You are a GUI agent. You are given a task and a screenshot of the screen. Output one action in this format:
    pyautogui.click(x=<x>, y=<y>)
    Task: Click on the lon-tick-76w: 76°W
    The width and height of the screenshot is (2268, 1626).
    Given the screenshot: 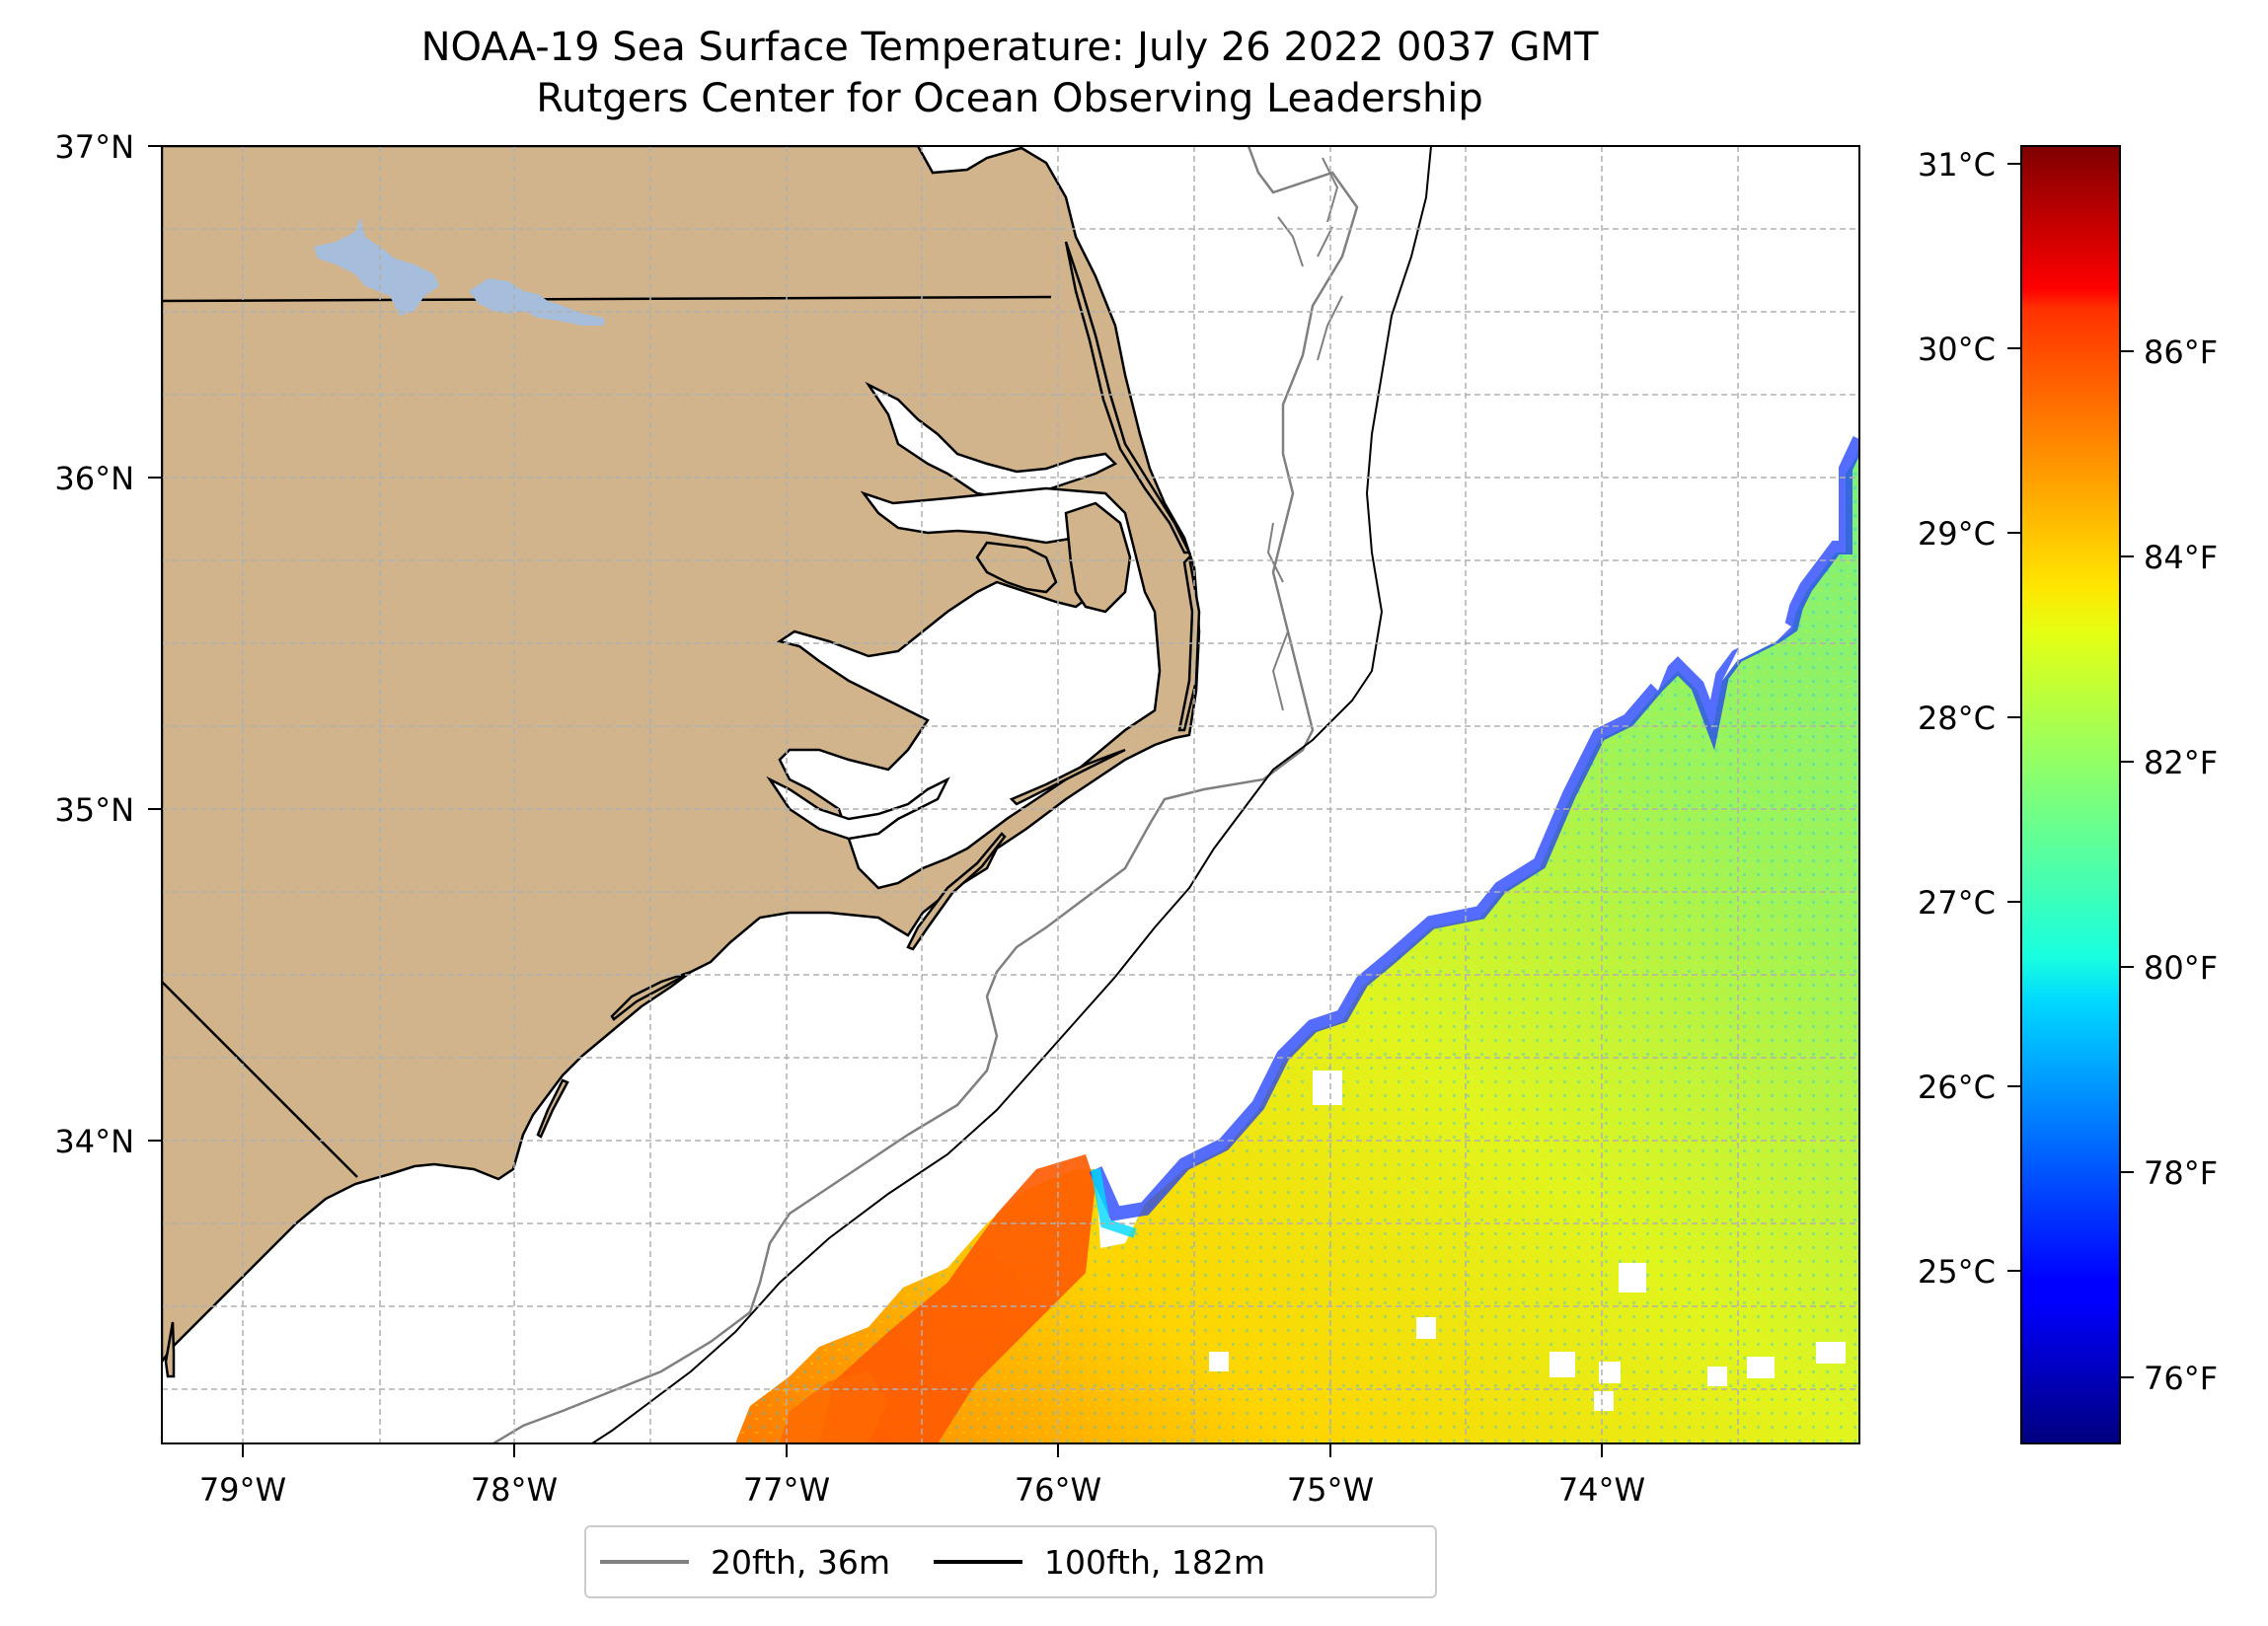 What is the action you would take?
    pyautogui.click(x=1058, y=1490)
    